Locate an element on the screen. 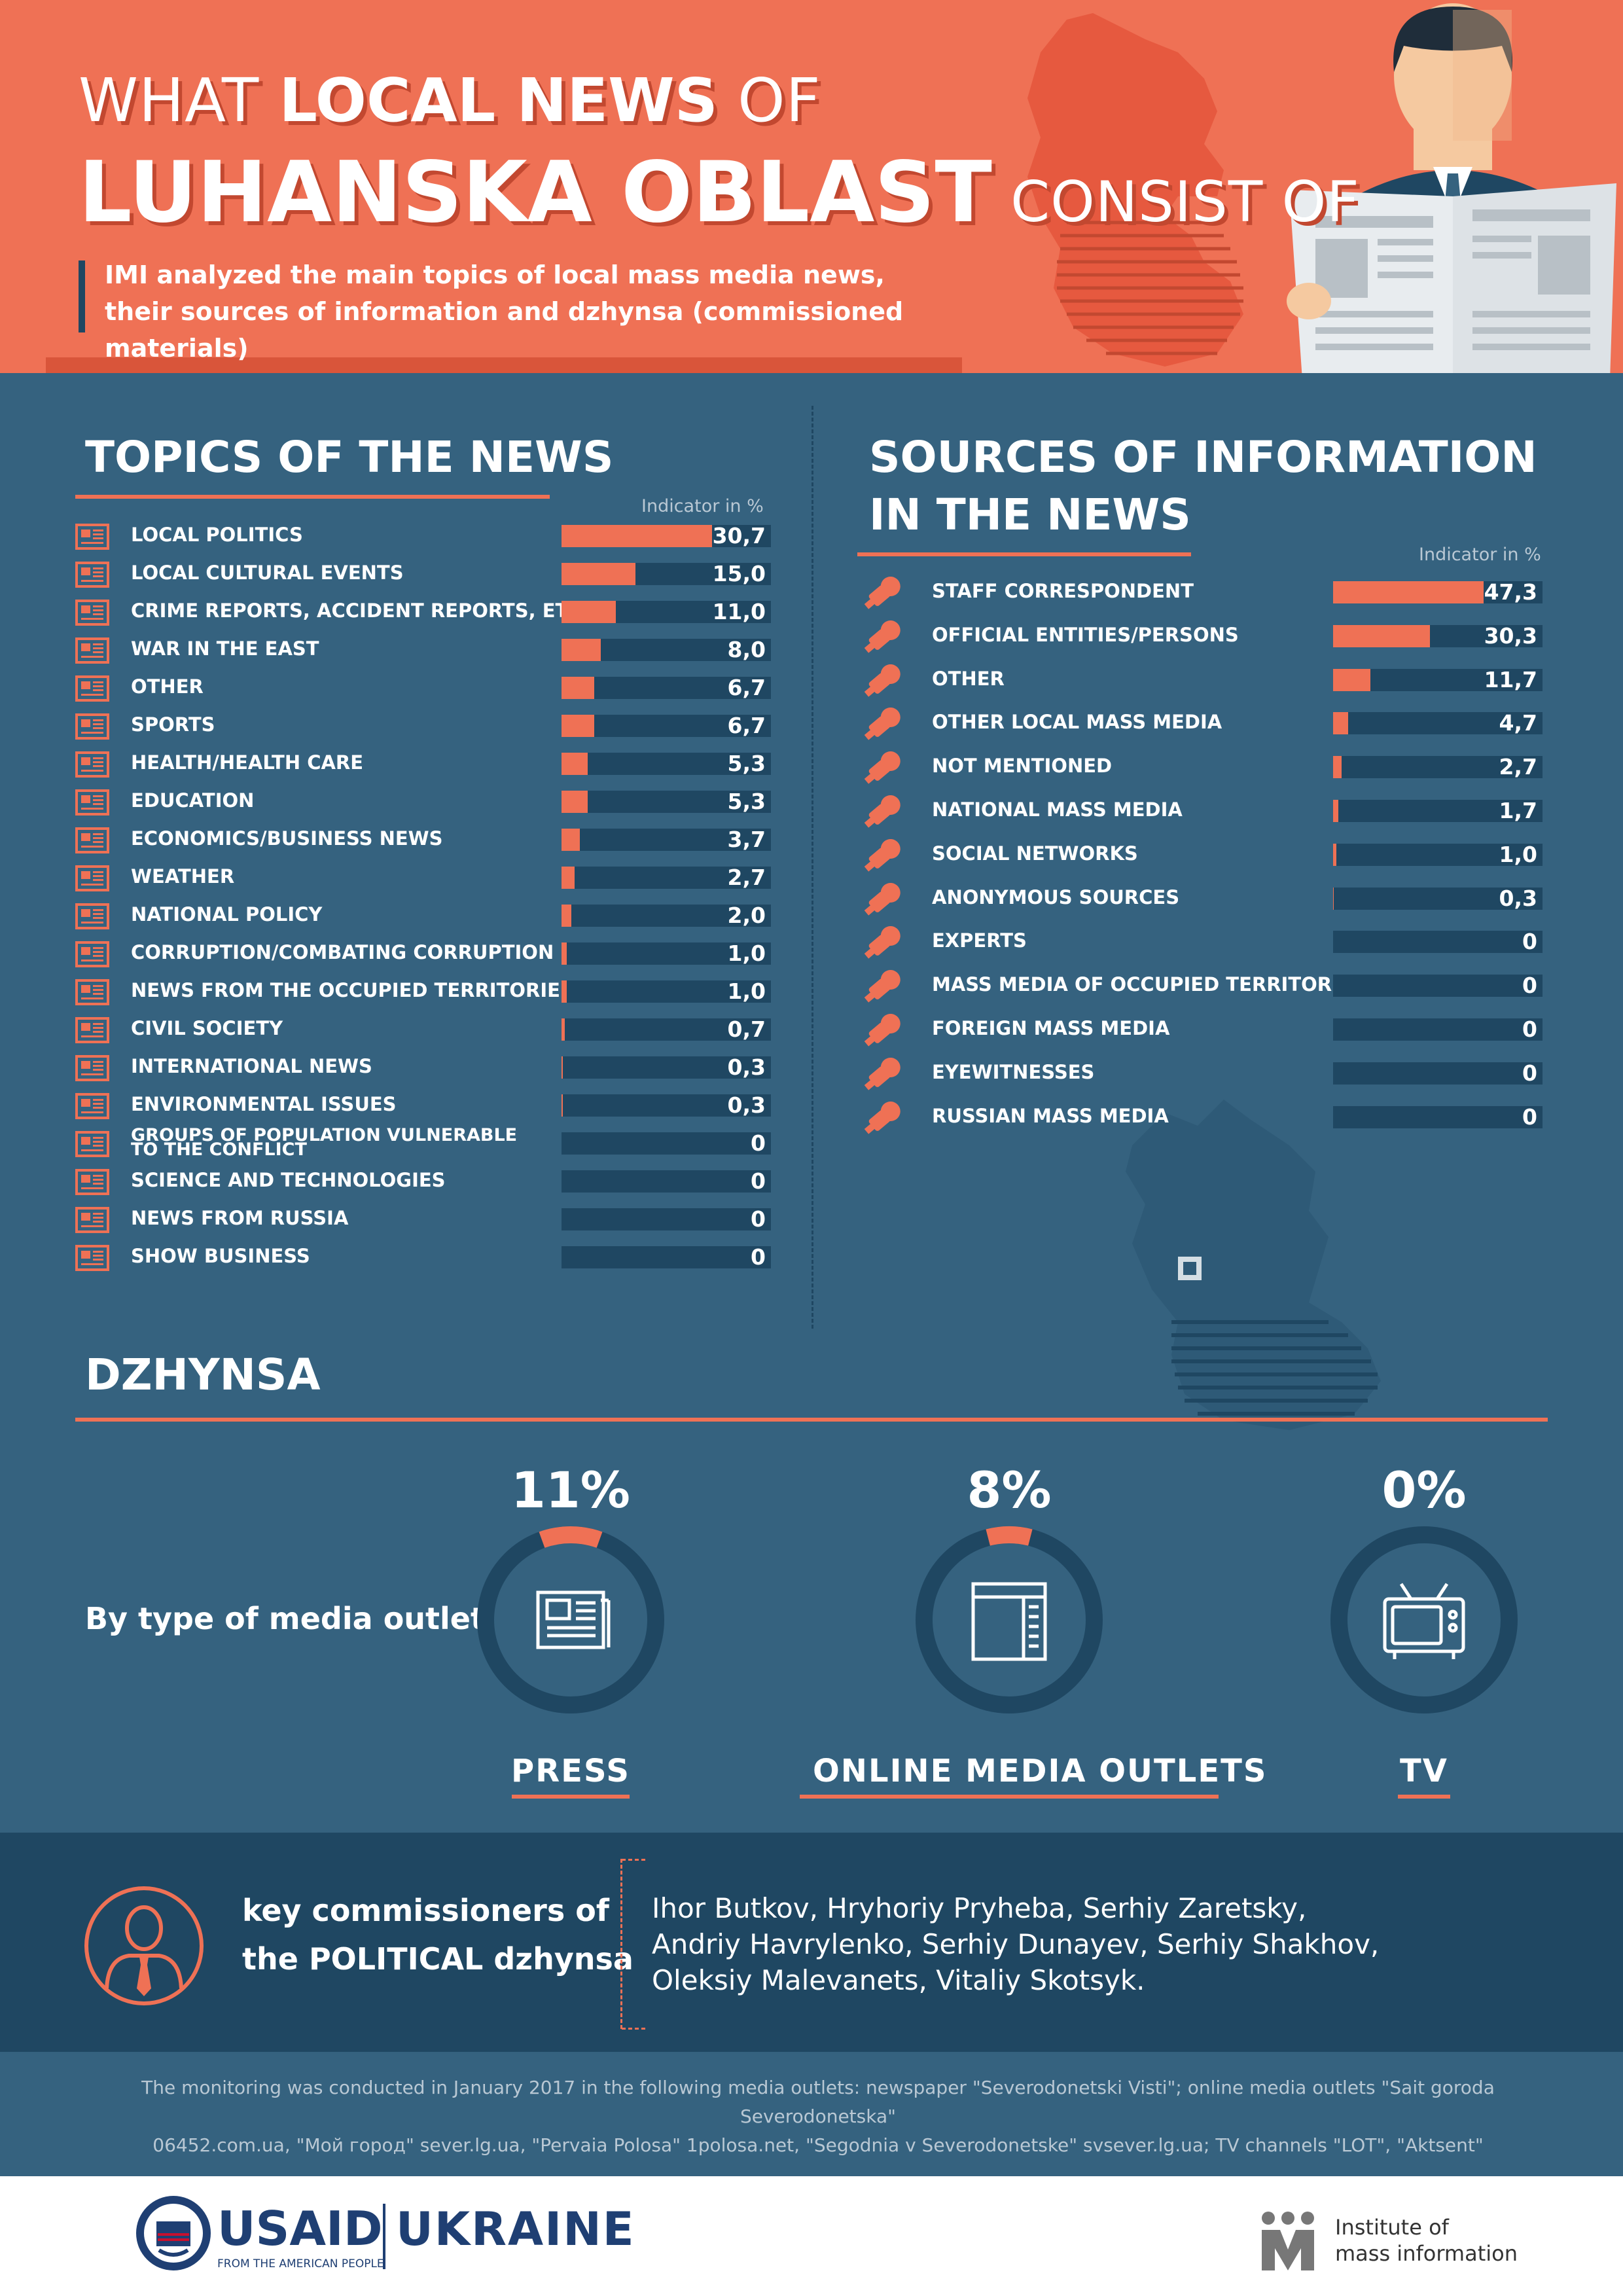 The height and width of the screenshot is (2296, 1623). bar-label: NATIONAL POLICY is located at coordinates (227, 914).